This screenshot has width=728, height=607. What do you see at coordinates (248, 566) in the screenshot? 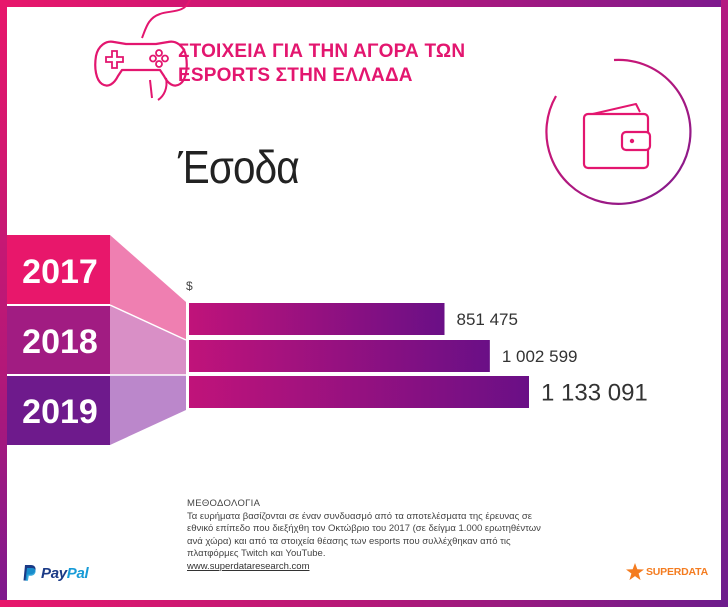
I see `source-link: www.superdataresearch.com` at bounding box center [248, 566].